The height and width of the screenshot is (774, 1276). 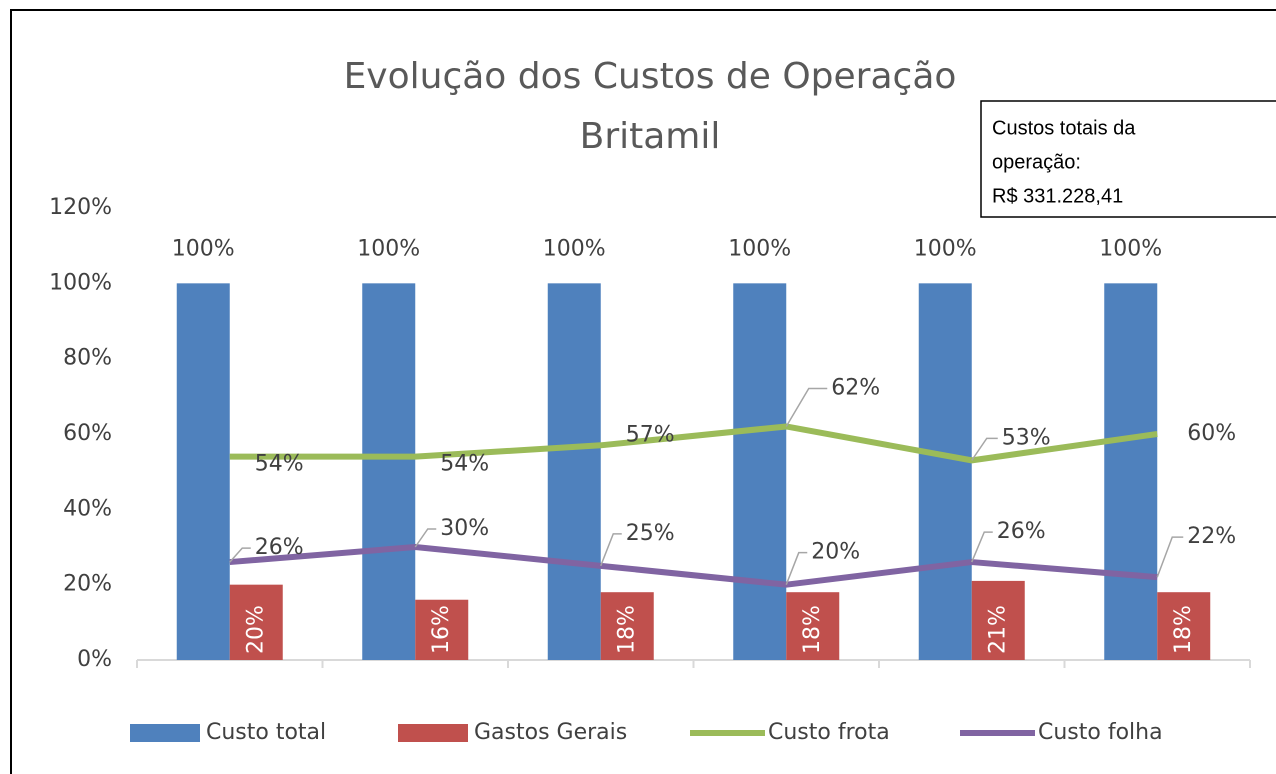 I want to click on bar-label: 21%, so click(x=997, y=629).